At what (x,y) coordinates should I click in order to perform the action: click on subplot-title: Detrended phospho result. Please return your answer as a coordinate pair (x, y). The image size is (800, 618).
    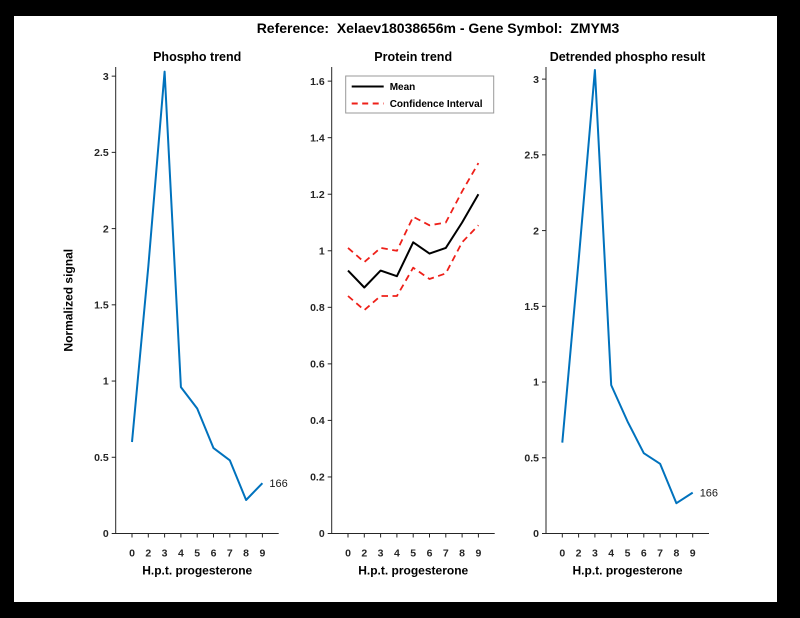
    Looking at the image, I should click on (628, 57).